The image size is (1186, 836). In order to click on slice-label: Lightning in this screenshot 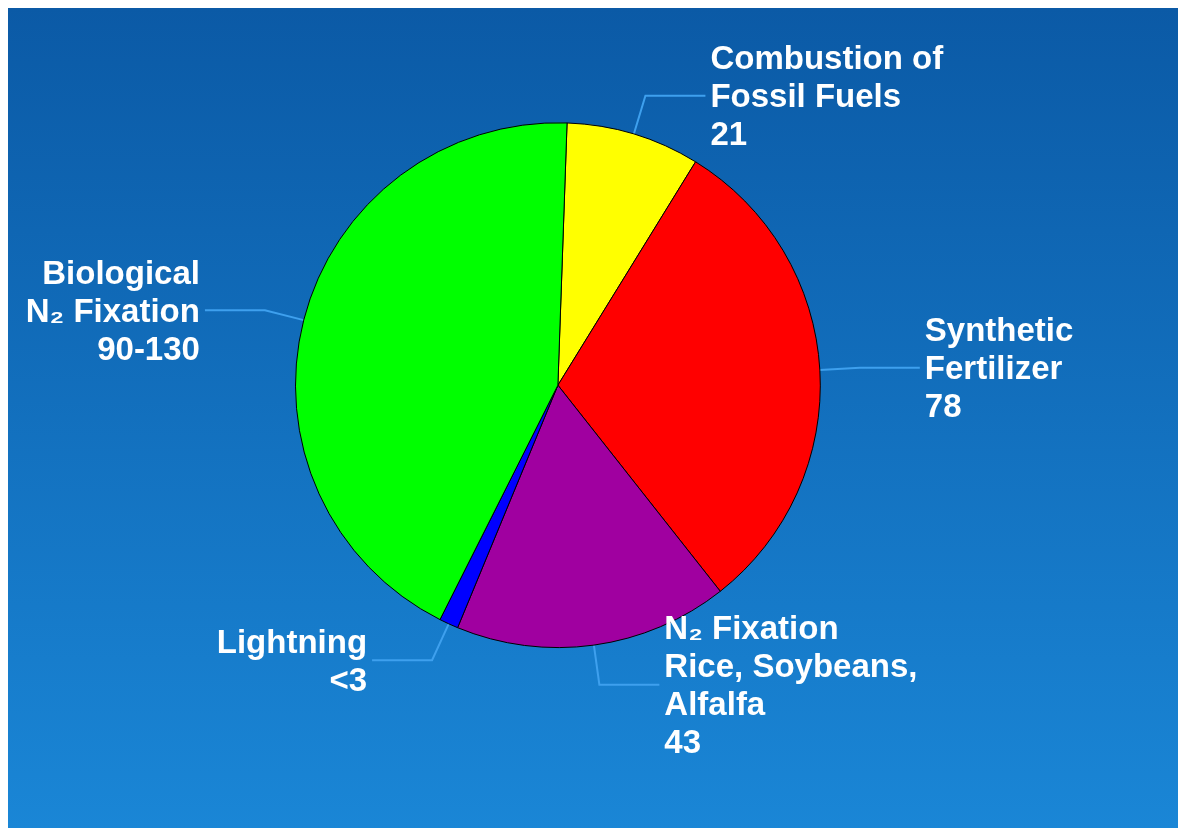, I will do `click(292, 641)`.